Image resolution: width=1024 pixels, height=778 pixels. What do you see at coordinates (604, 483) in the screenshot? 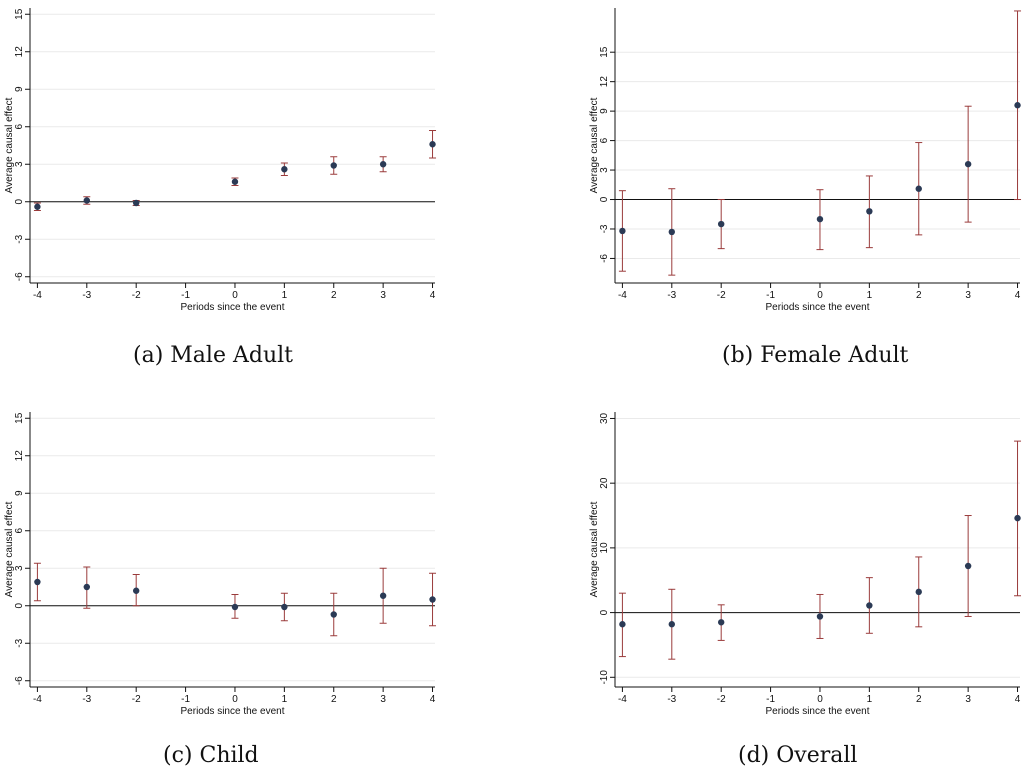
I see `y-tick-label: 20` at bounding box center [604, 483].